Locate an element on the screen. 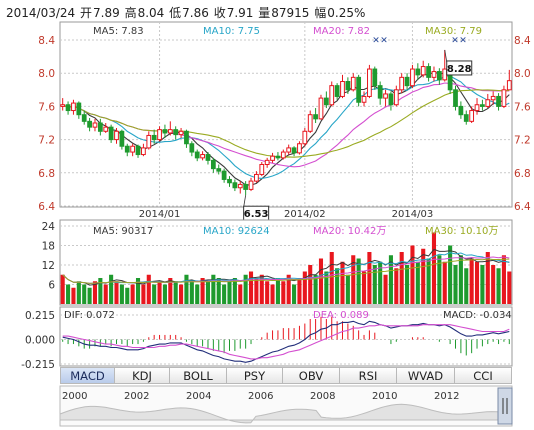 Image resolution: width=534 pixels, height=430 pixels. tab-rsi: RSI is located at coordinates (368, 375).